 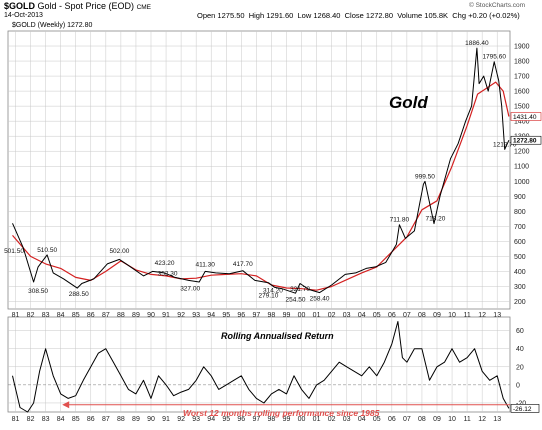 I want to click on return-panel-title: Rolling Annualised Return, so click(x=277, y=336).